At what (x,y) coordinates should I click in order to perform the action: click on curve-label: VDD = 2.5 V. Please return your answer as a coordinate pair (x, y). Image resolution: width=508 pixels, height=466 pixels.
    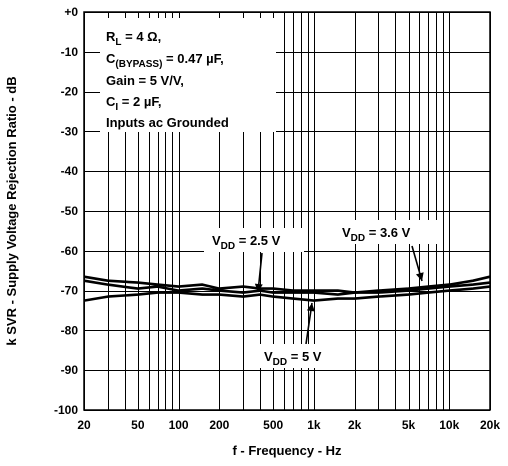
    Looking at the image, I should click on (246, 242).